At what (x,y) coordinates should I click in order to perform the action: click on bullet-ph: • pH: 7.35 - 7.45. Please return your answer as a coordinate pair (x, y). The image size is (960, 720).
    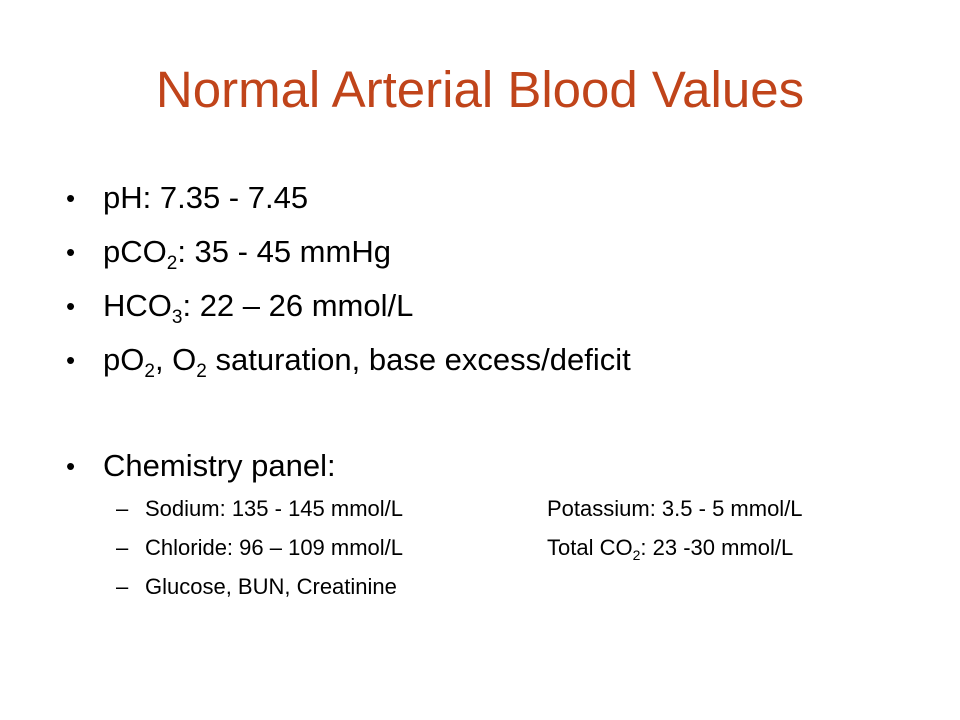
    Looking at the image, I should click on (496, 200).